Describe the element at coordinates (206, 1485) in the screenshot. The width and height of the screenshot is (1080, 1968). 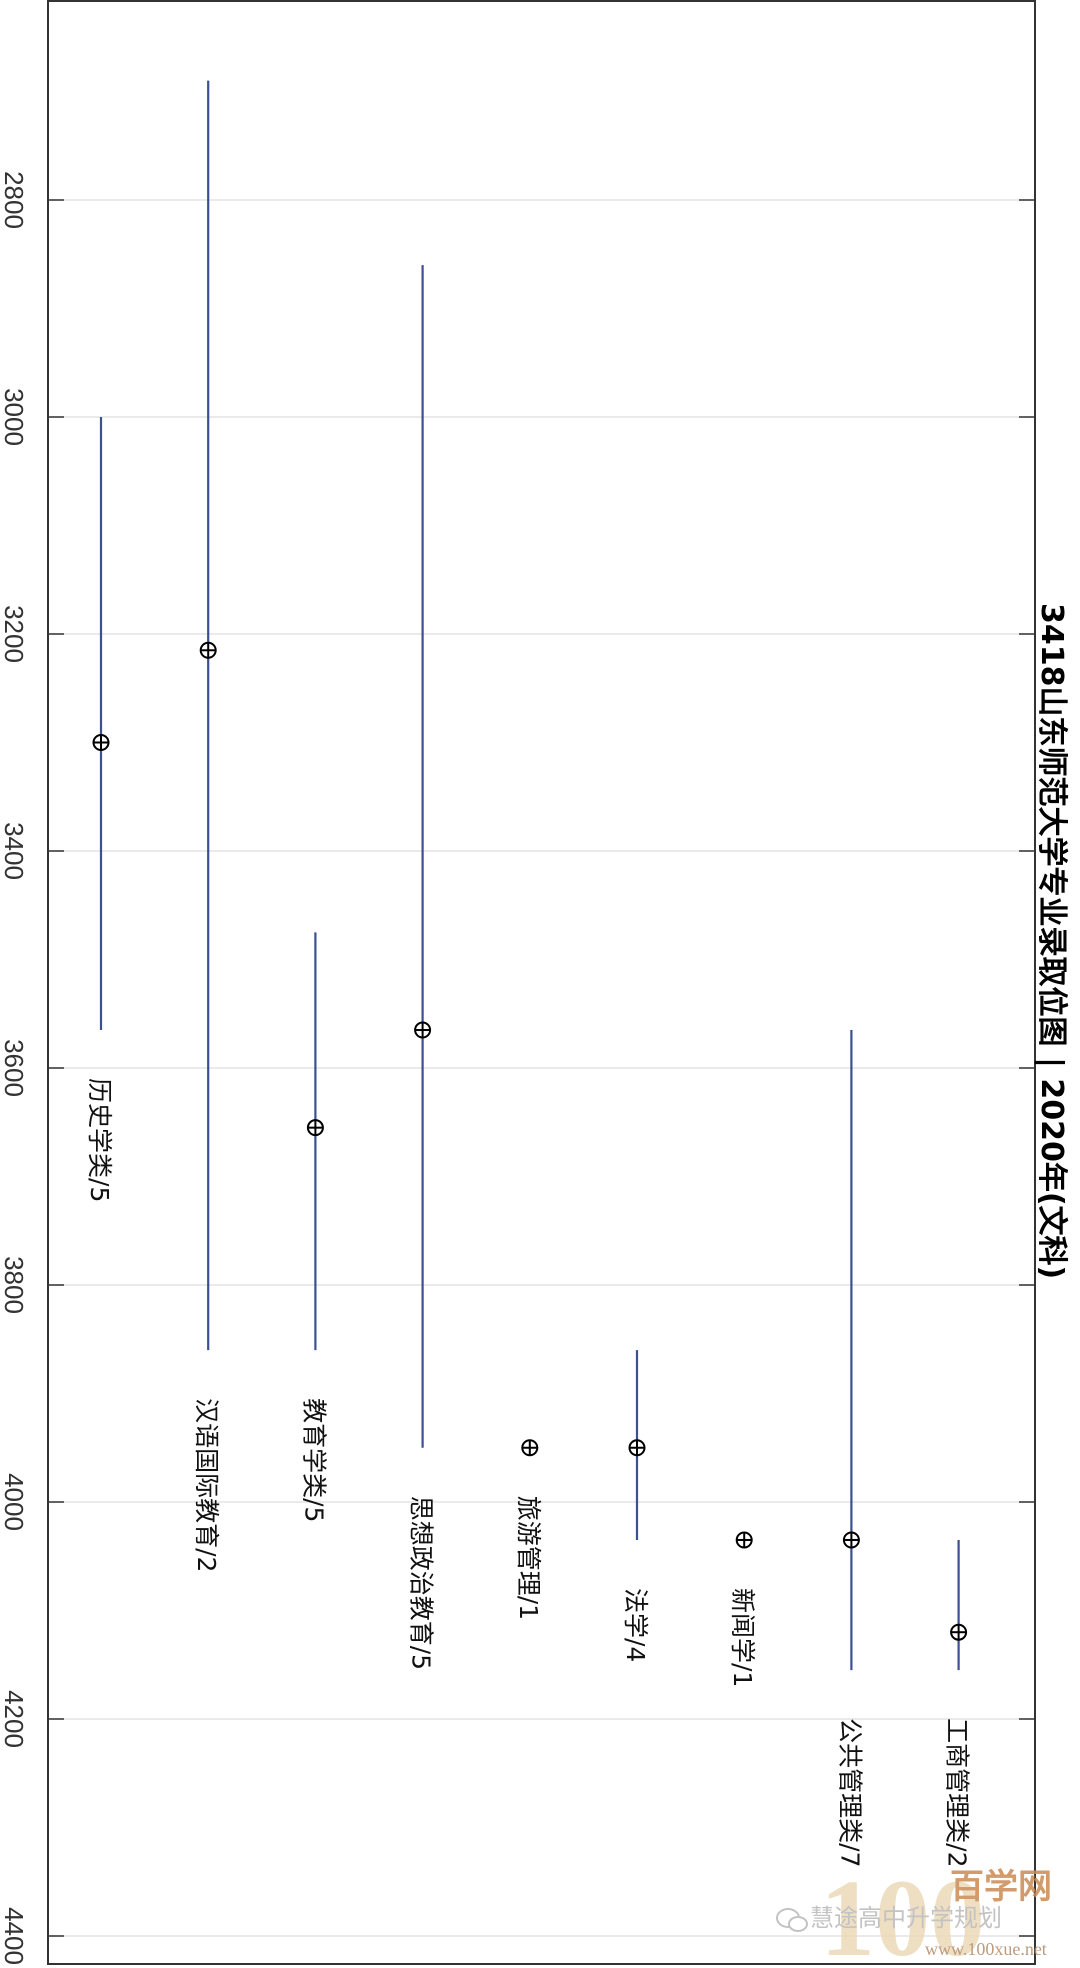
I see `category-label: 汉语国际教育/2` at that location.